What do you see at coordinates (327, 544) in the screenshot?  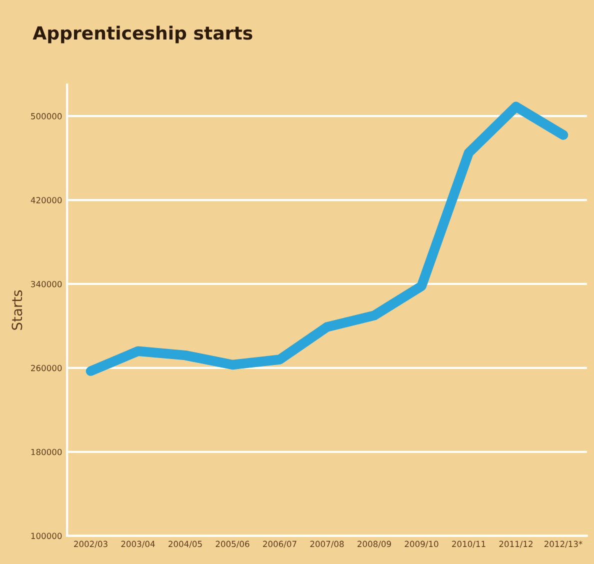 I see `x-tick-label: 2007/08` at bounding box center [327, 544].